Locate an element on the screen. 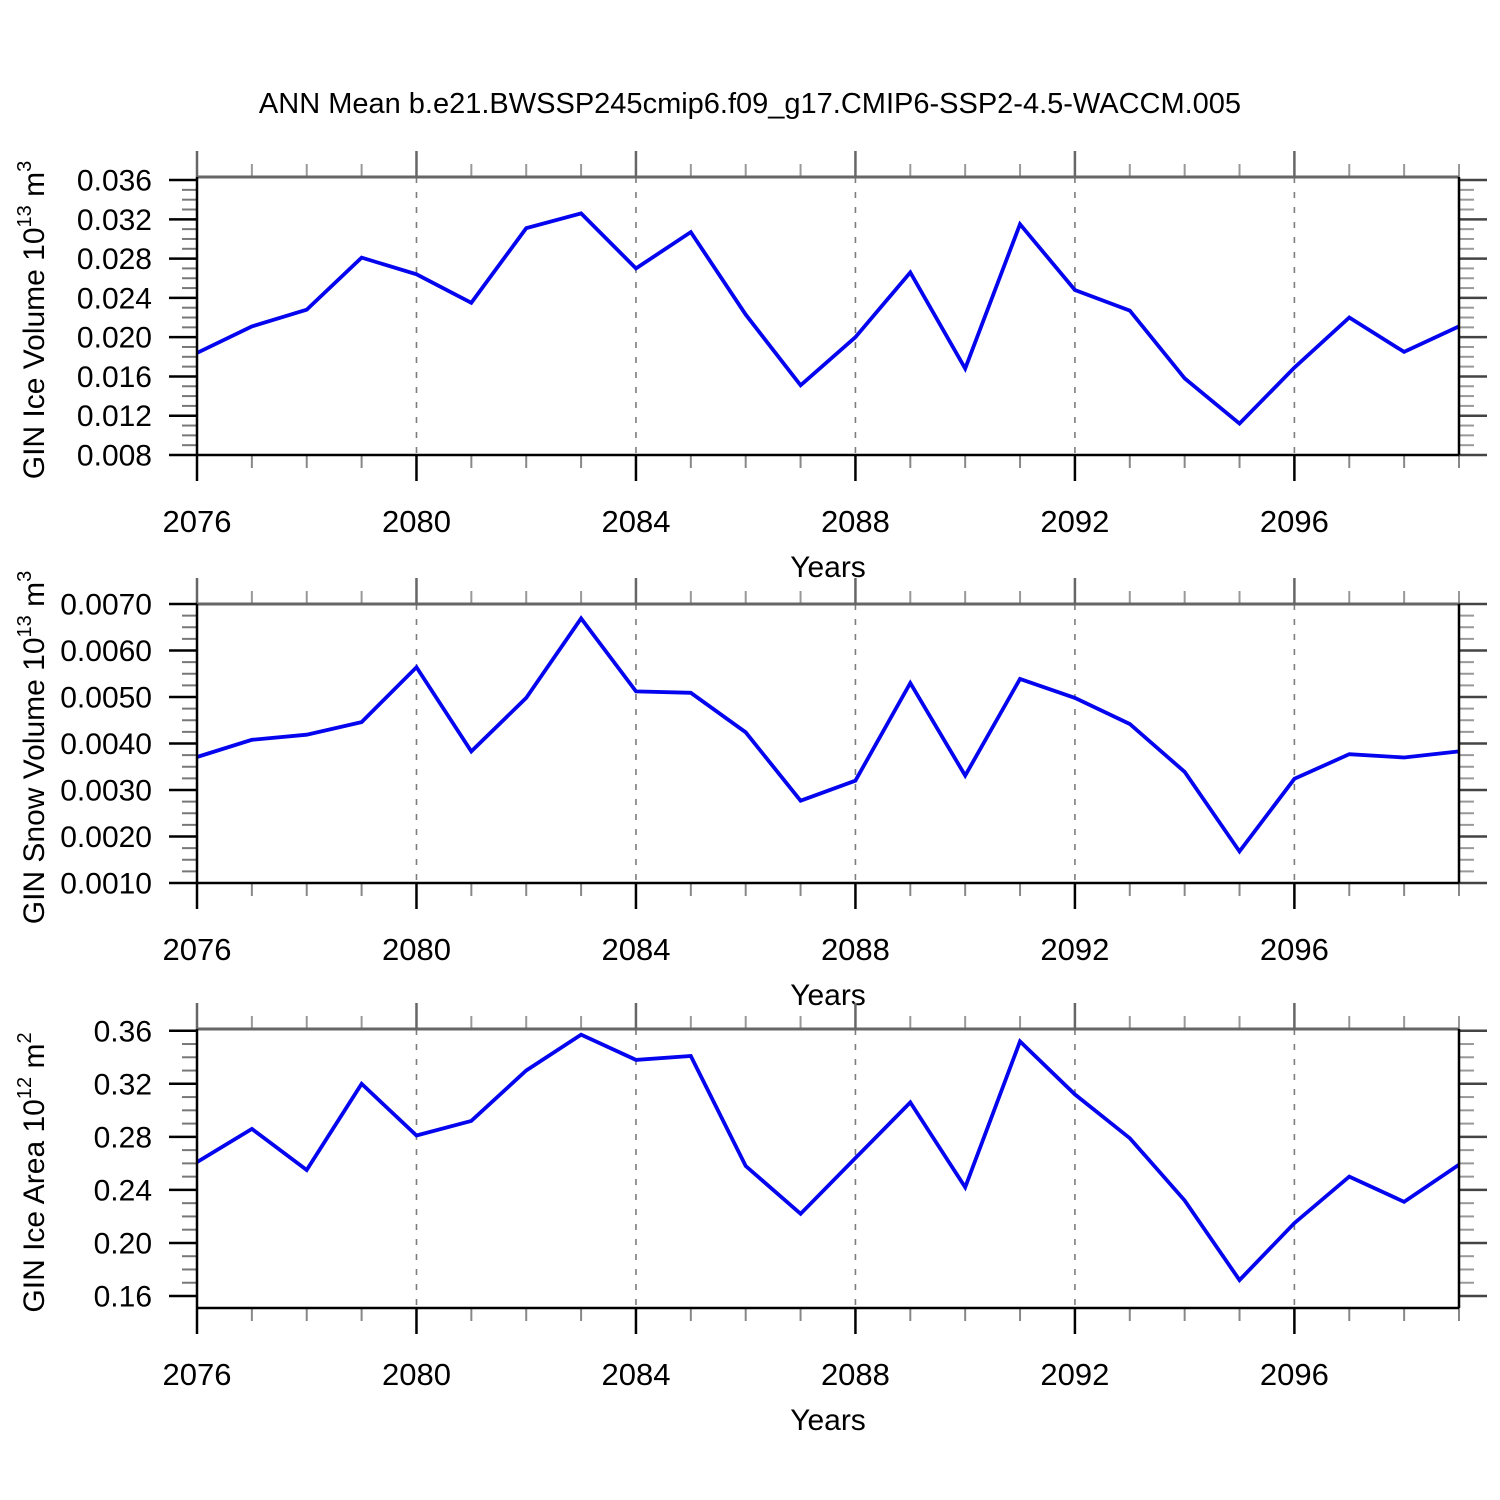 This screenshot has width=1500, height=1500. snow-volume-line is located at coordinates (828, 735).